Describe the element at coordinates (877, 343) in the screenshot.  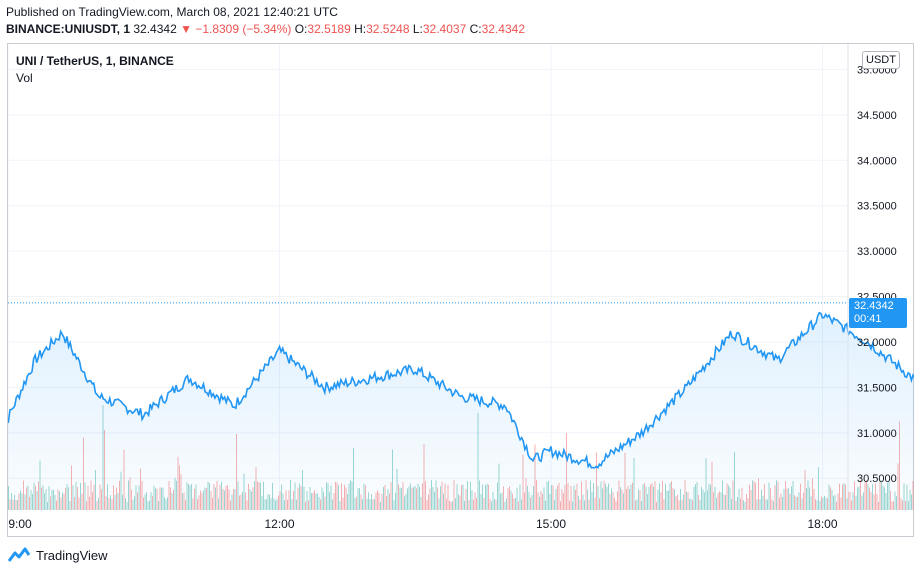
I see `price-tick-label: 32.0000` at that location.